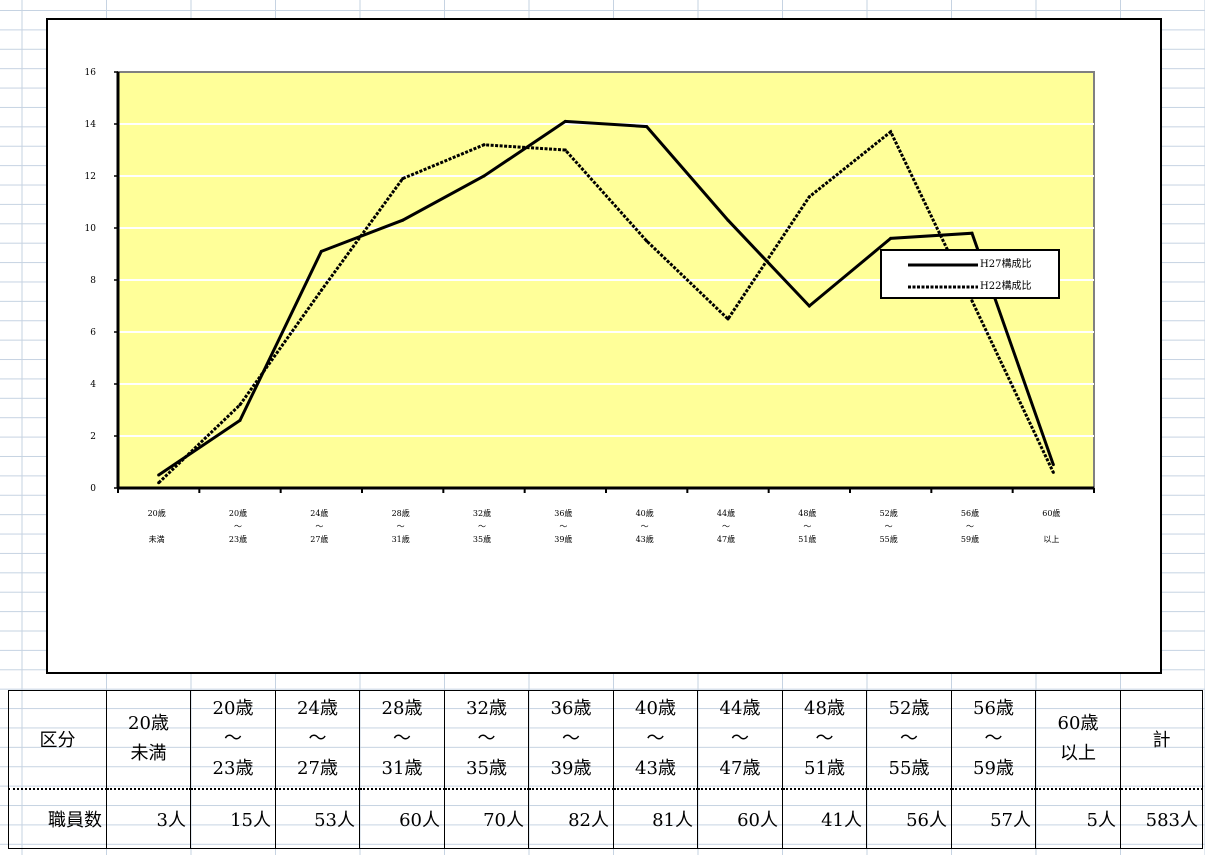 This screenshot has height=855, width=1205. What do you see at coordinates (824, 709) in the screenshot?
I see `category-cell-line: 48歳` at bounding box center [824, 709].